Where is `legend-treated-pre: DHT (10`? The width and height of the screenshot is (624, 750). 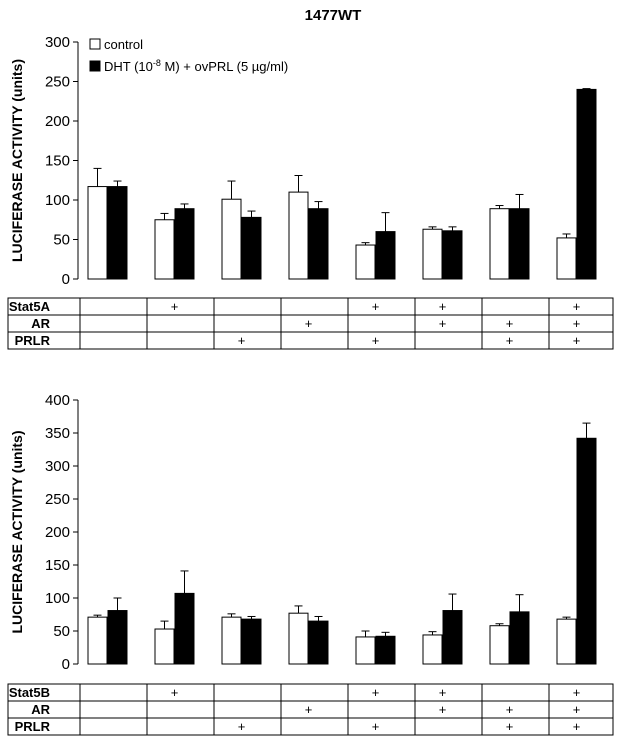 legend-treated-pre: DHT (10 is located at coordinates (128, 66).